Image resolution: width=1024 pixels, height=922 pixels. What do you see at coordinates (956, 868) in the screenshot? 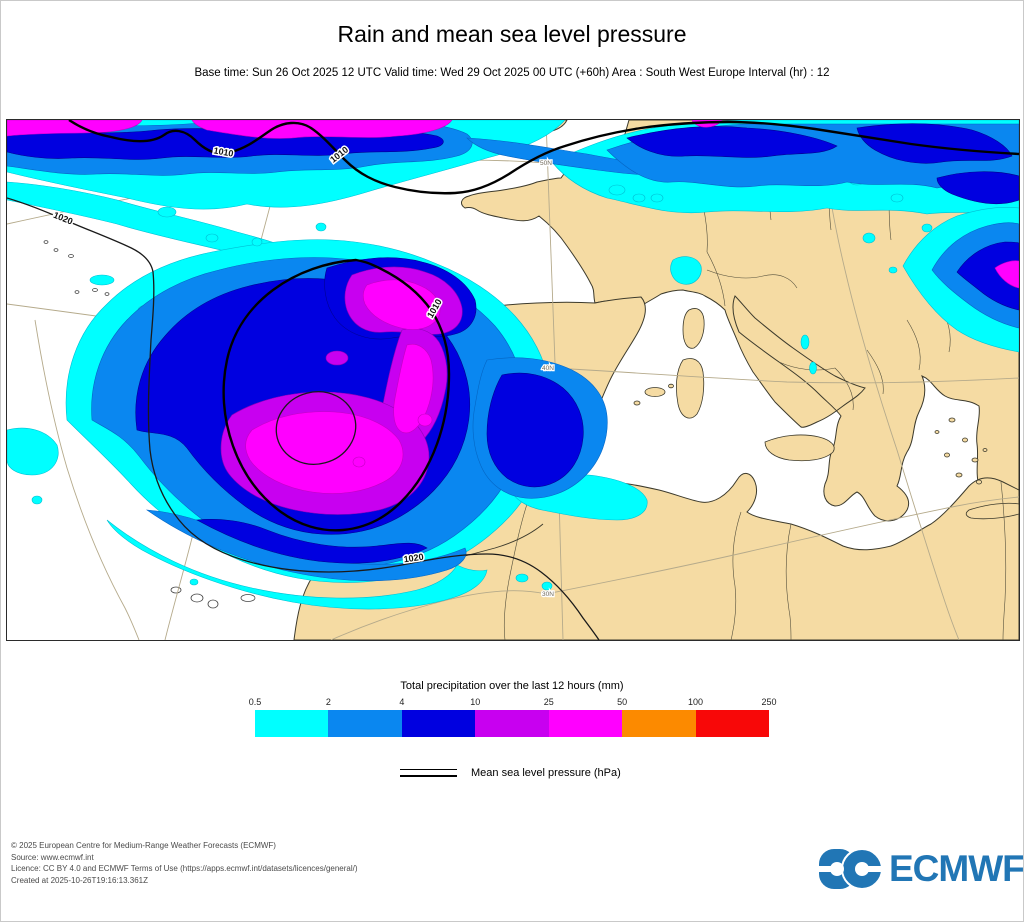
I see `ecmwf-logo-text: ECMWF` at bounding box center [956, 868].